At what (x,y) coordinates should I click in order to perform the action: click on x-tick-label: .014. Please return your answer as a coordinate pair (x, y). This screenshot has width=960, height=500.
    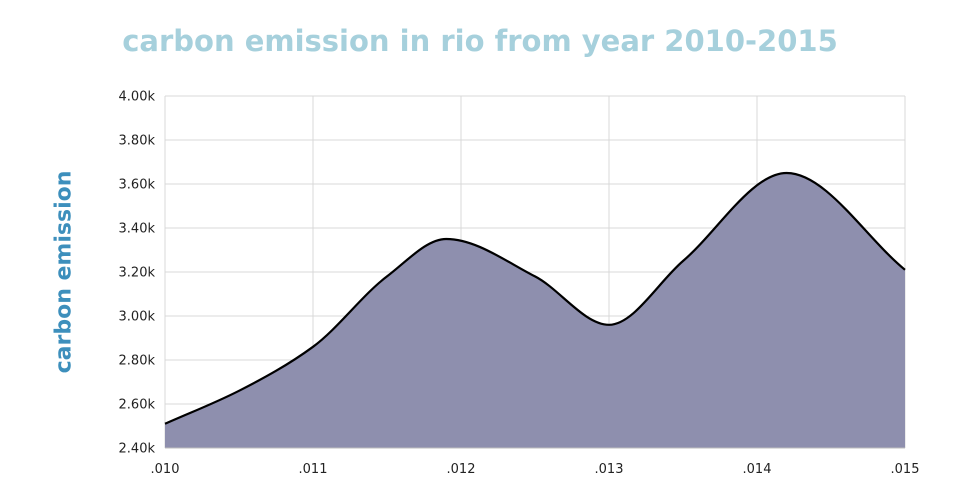
    Looking at the image, I should click on (757, 469).